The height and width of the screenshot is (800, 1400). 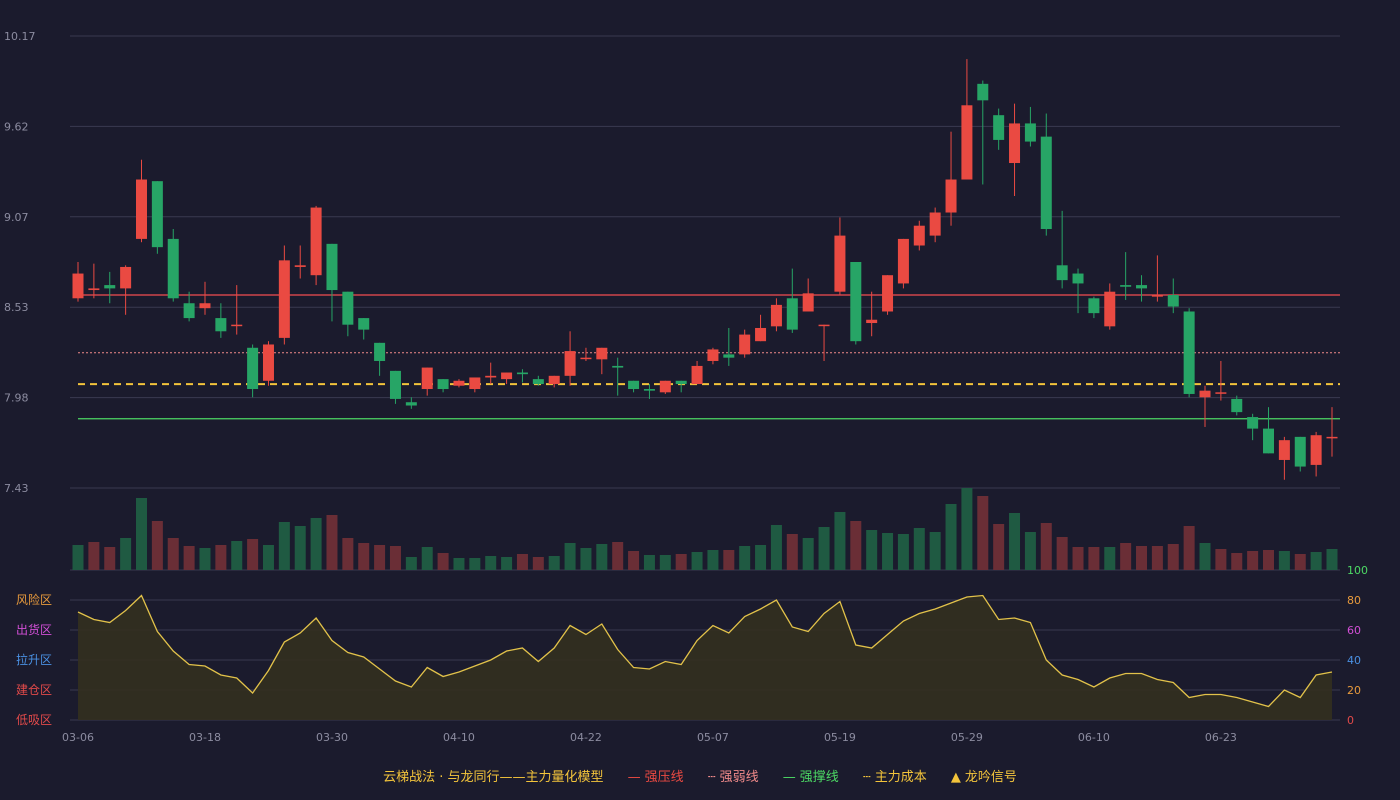 I want to click on legend-item-weak-line: ┄ 强弱线, so click(x=733, y=775).